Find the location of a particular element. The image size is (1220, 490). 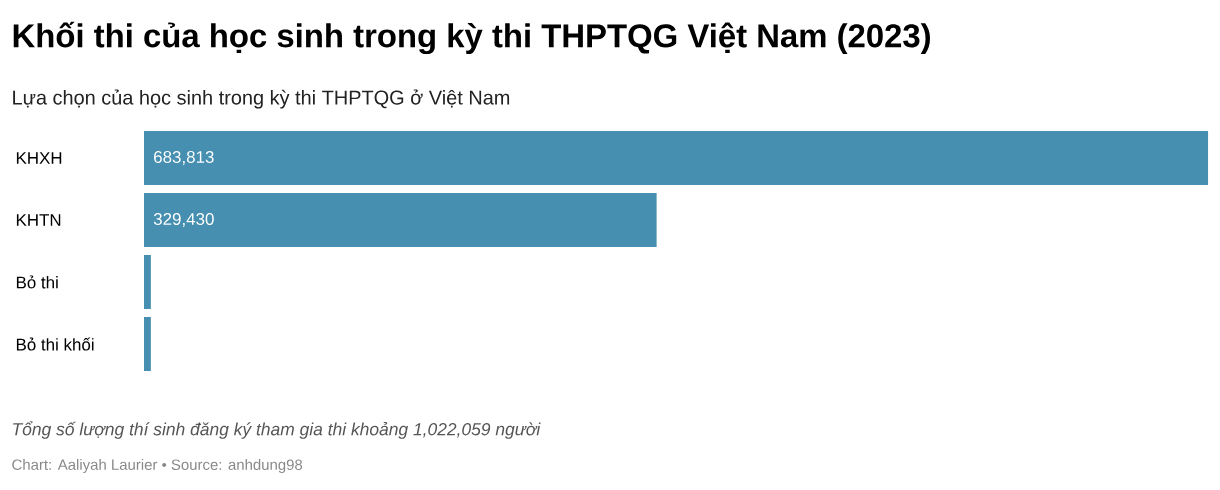

text: Tổng số lượng thí sinh đăng ký tham gia thi khoảng 1,022,059 người is located at coordinates (277, 430).